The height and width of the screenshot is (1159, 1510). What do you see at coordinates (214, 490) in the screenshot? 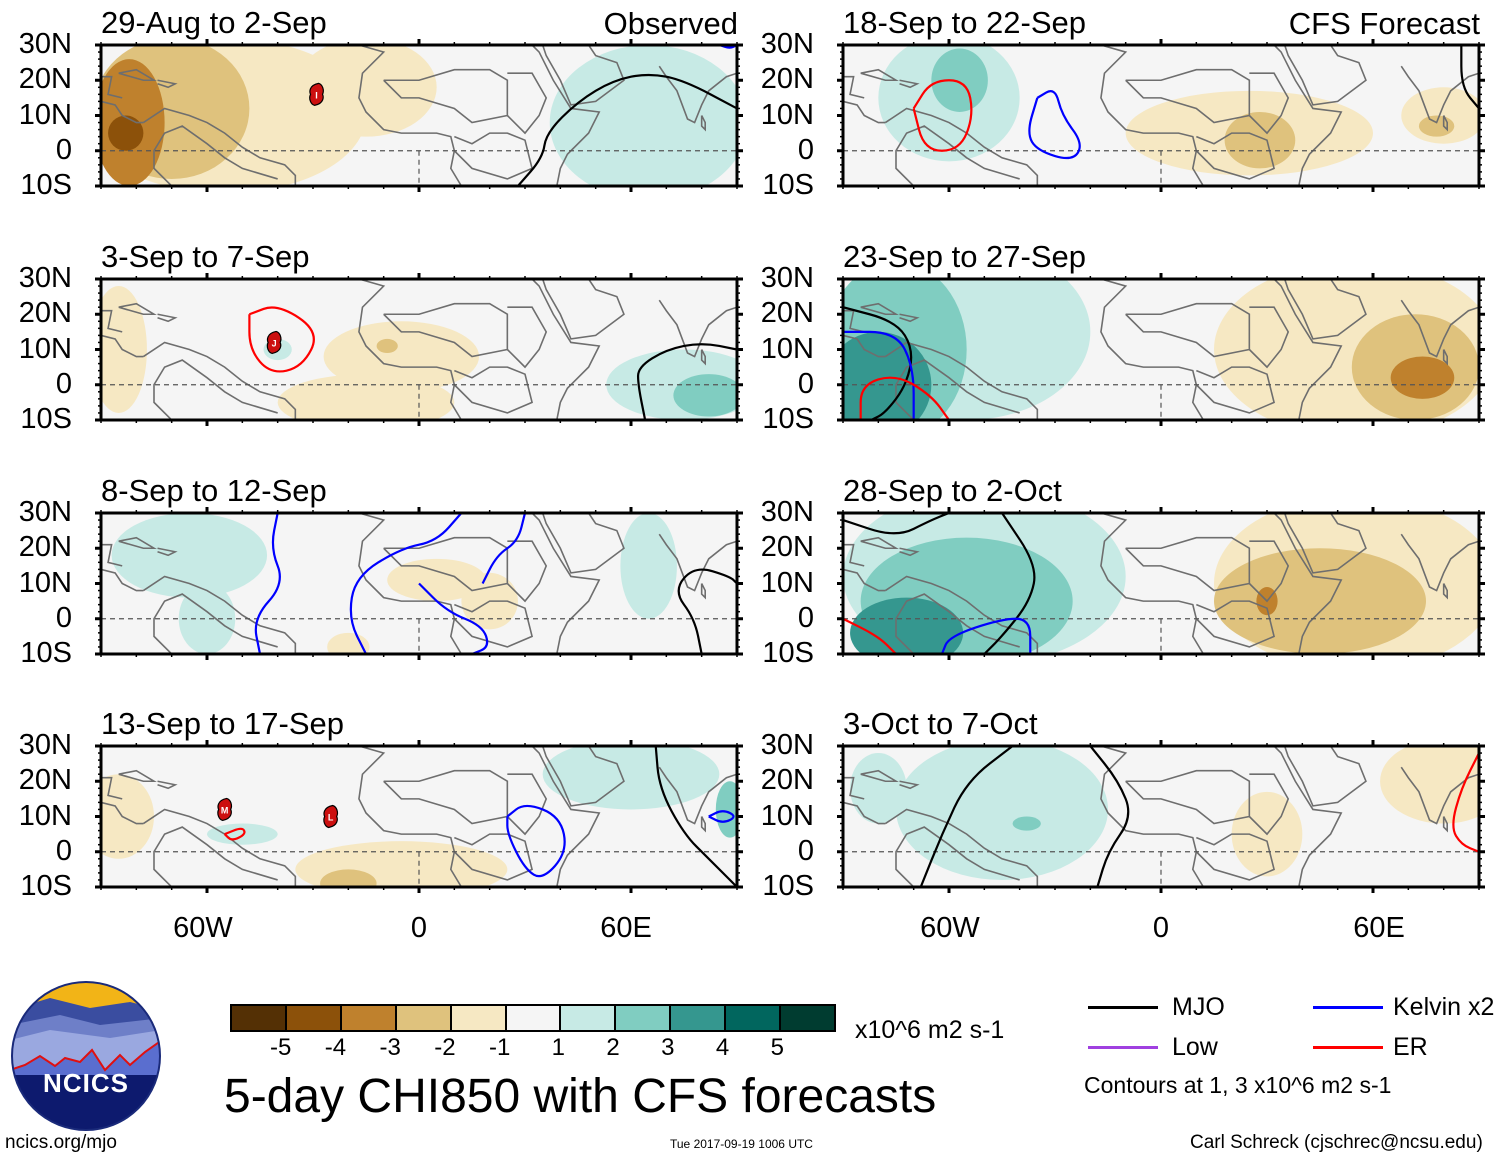
I see `panel-title: 8-Sep to 12-Sep` at bounding box center [214, 490].